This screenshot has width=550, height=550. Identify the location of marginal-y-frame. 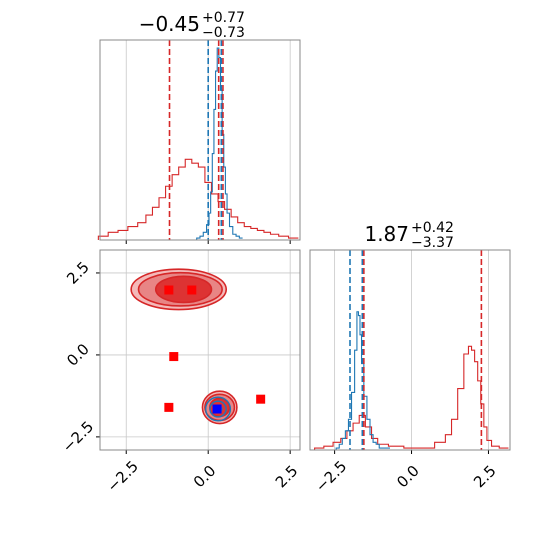
(410, 350).